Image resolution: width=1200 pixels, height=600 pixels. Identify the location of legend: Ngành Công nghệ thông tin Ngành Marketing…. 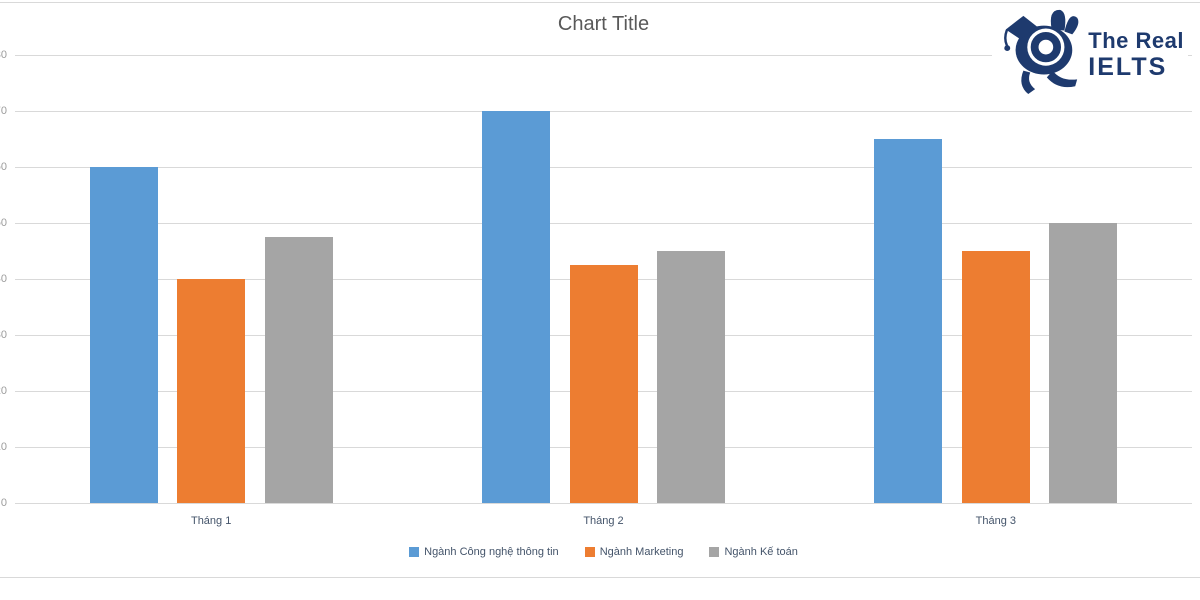
(603, 552).